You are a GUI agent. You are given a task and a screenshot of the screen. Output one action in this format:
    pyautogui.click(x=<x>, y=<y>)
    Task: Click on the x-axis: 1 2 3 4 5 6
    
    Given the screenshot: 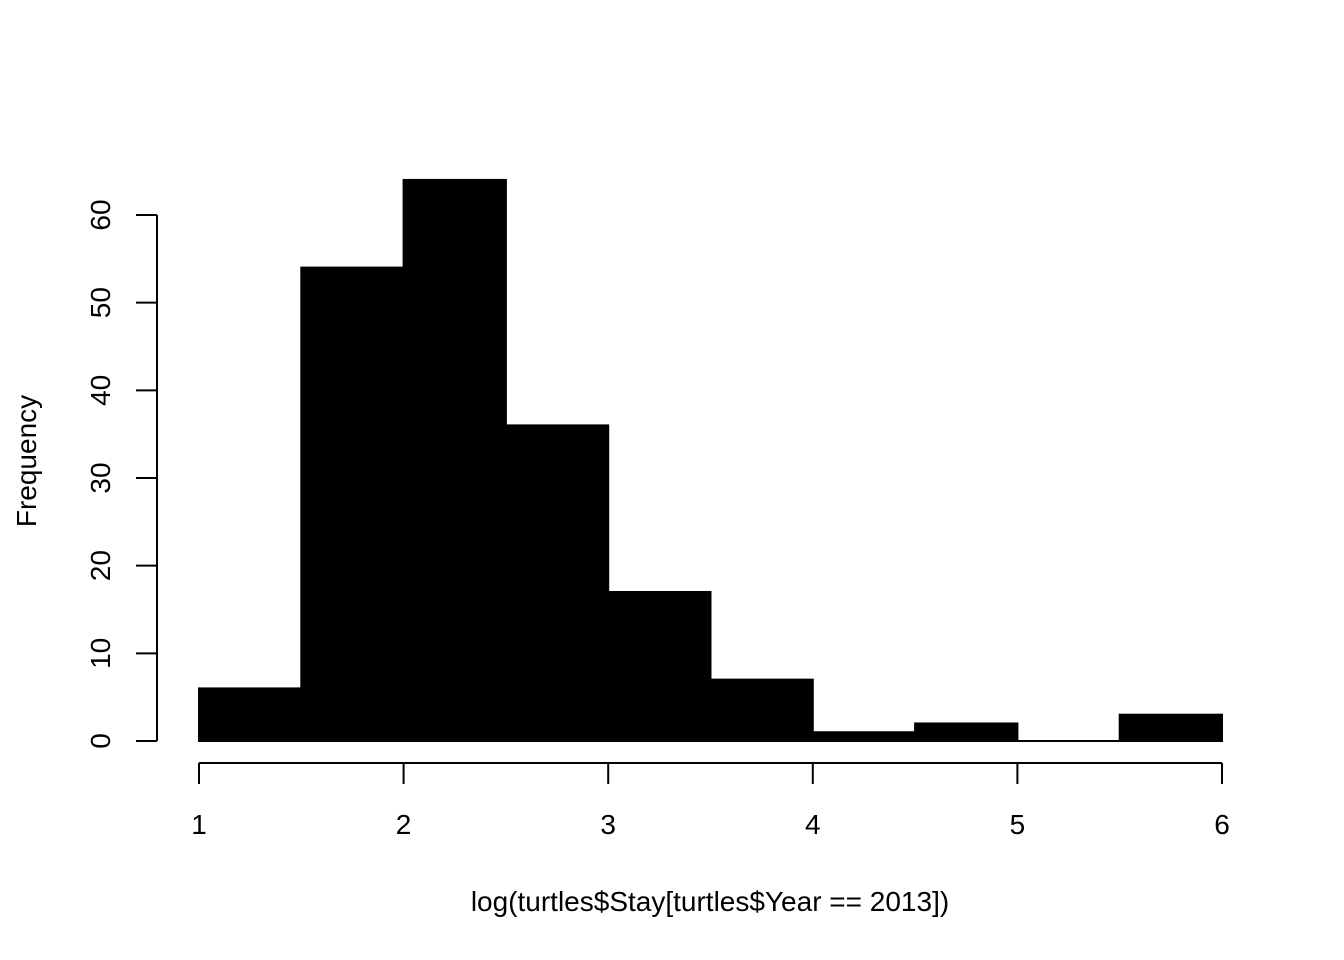 What is the action you would take?
    pyautogui.click(x=710, y=801)
    